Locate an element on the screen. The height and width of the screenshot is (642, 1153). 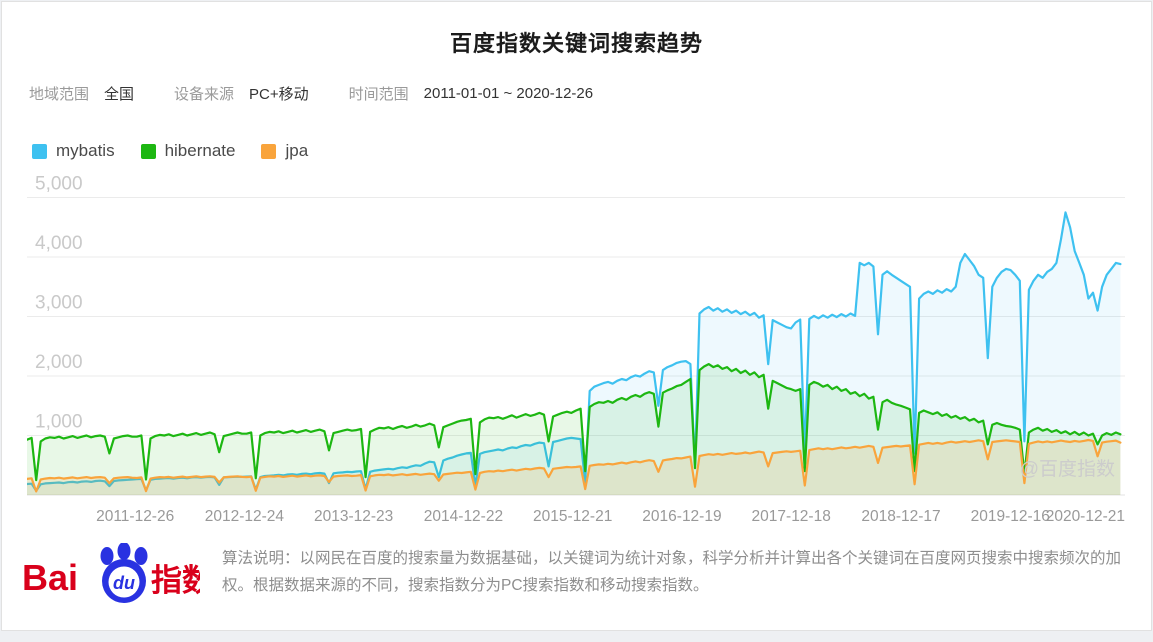
legend-item-hibernate: hibernate is located at coordinates (188, 151).